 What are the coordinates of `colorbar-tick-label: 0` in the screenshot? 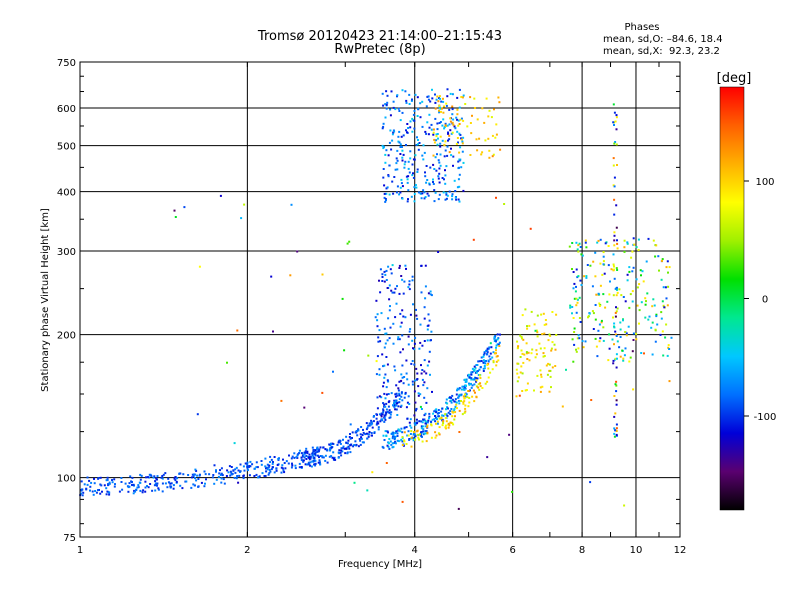 It's located at (765, 300).